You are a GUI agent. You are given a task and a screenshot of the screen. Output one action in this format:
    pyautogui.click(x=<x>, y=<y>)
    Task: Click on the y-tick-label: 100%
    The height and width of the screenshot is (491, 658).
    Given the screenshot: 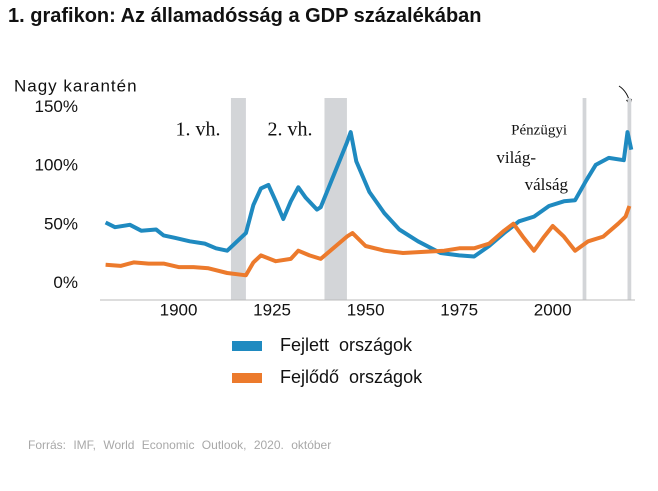 What is the action you would take?
    pyautogui.click(x=56, y=165)
    